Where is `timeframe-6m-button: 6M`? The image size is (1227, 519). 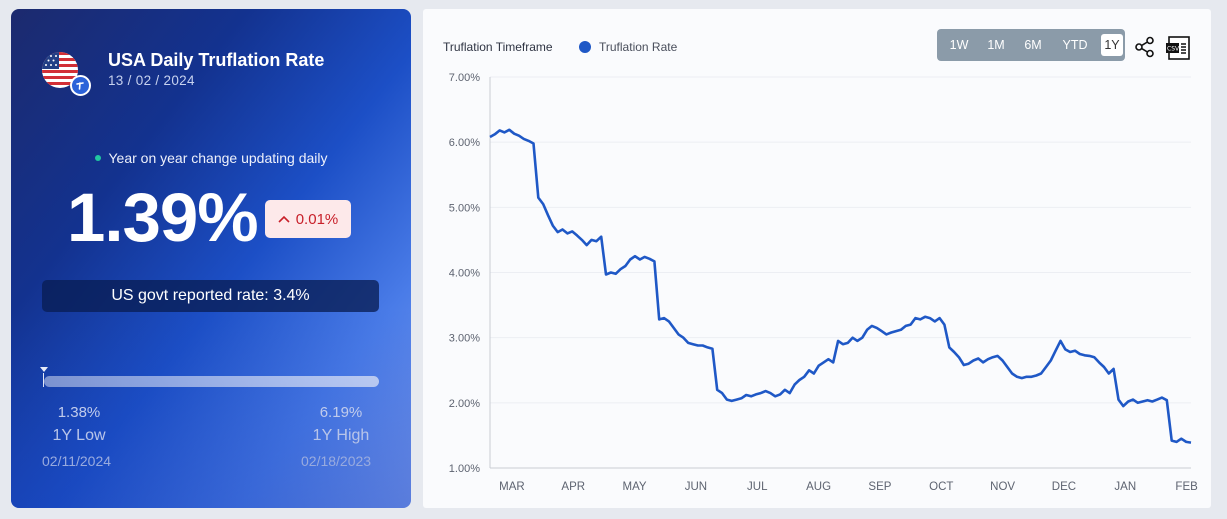
timeframe-6m-button: 6M is located at coordinates (1033, 45).